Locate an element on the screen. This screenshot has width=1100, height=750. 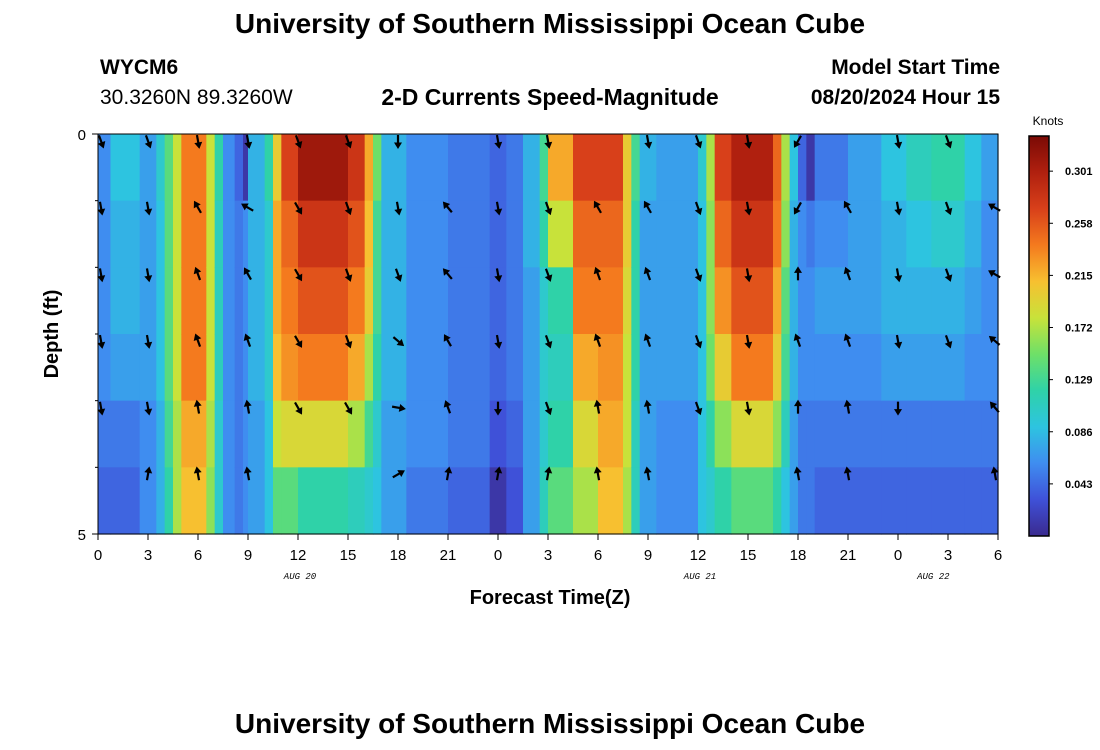
date-label: AUG 21 is located at coordinates (699, 577).